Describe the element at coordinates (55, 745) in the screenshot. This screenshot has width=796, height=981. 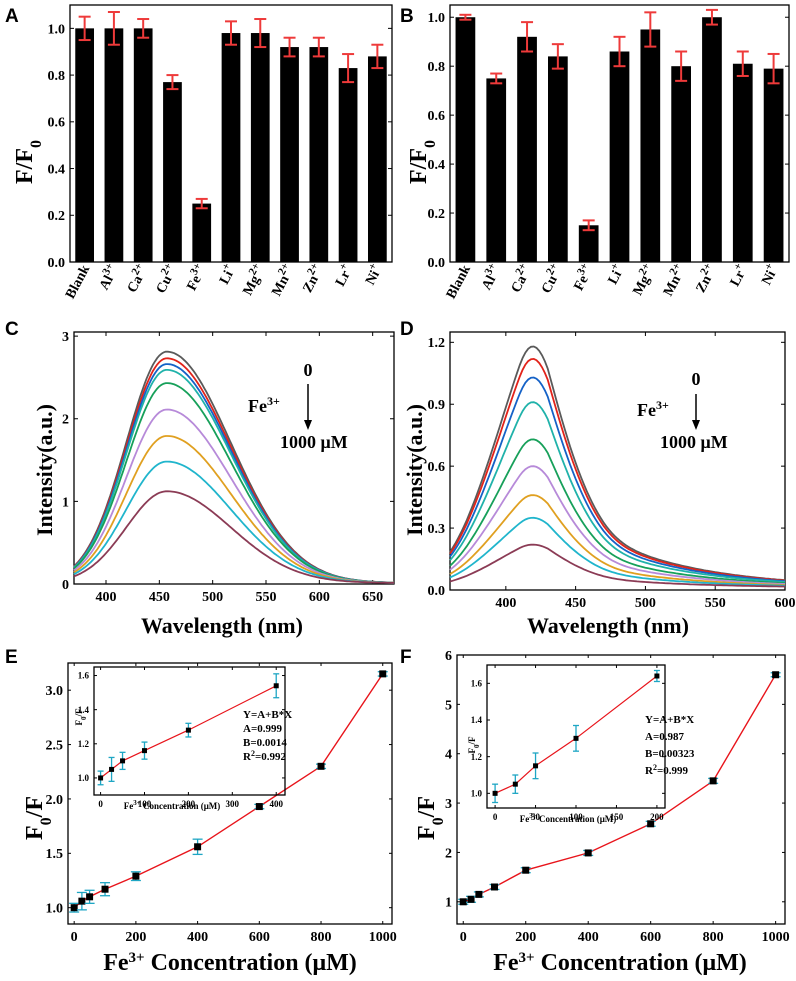
I see `chart-e-ytick-label: 2.5` at that location.